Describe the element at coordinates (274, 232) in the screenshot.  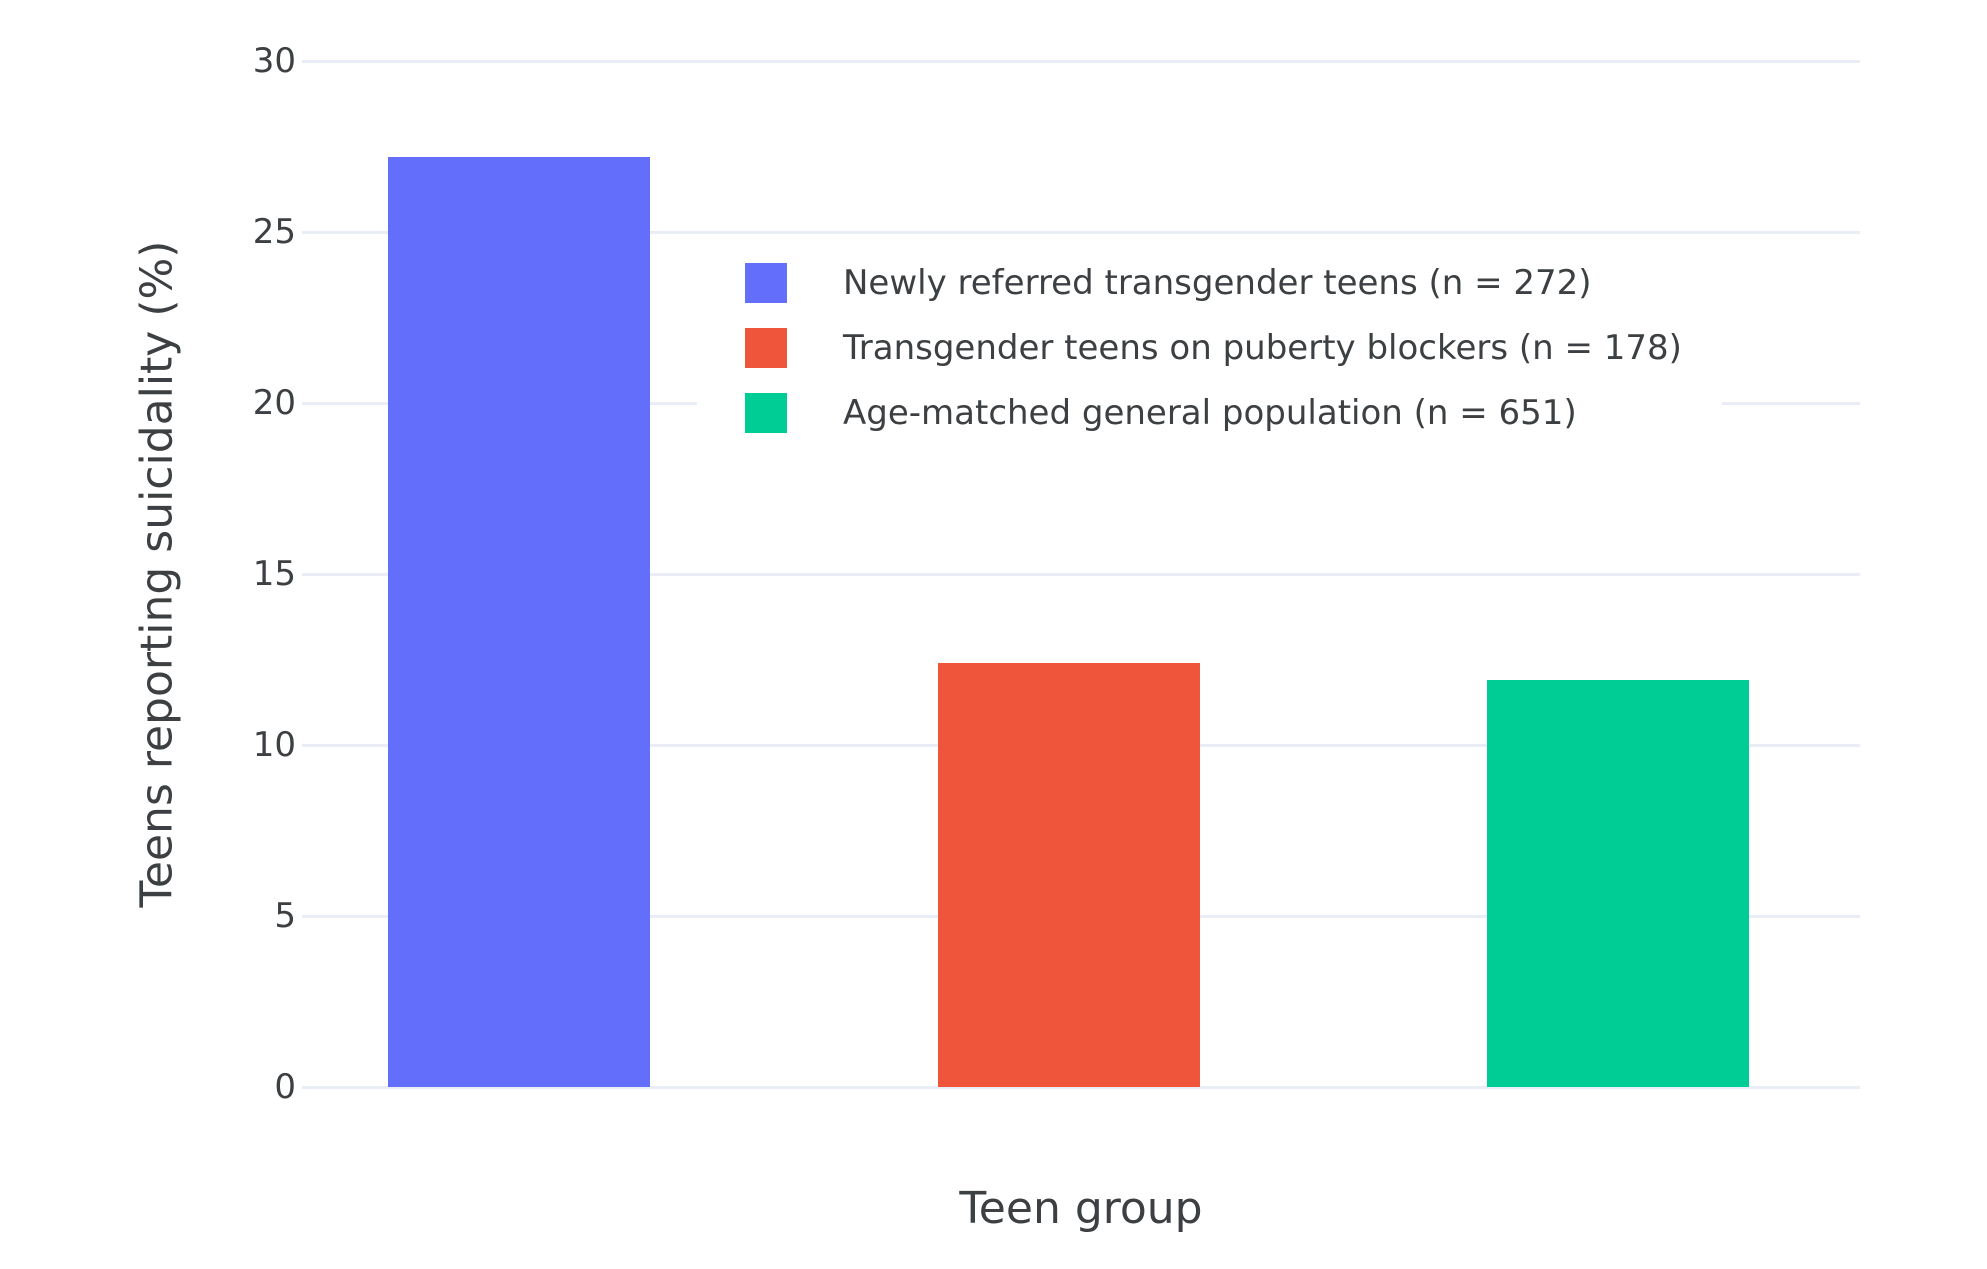
I see `y-tick-label-25: 25` at that location.